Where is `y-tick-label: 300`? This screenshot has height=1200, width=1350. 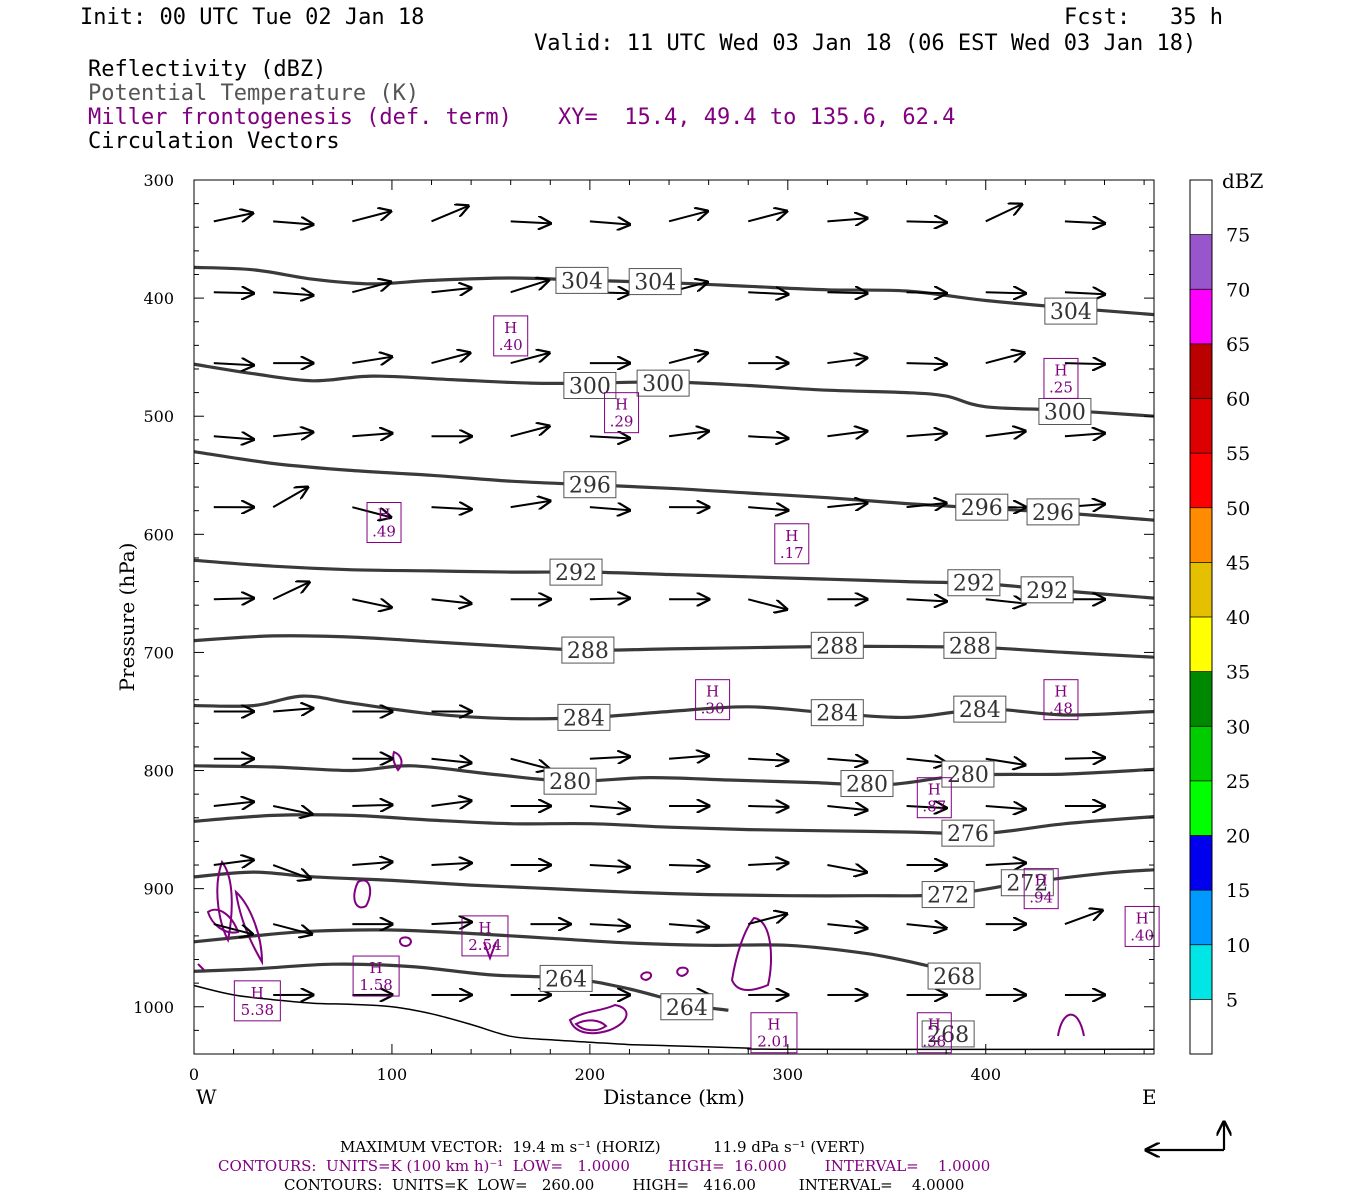
y-tick-label: 300 is located at coordinates (158, 180).